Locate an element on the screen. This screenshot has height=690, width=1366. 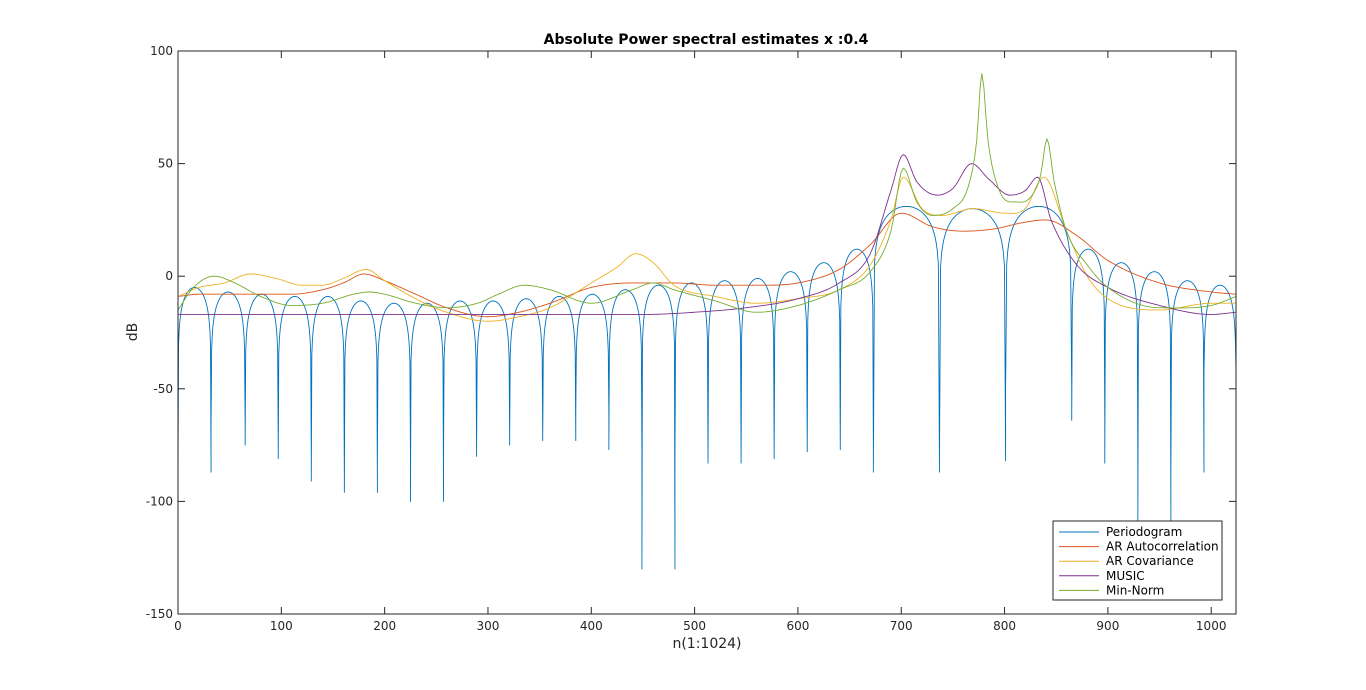
legend-label-min-norm: Min-Norm is located at coordinates (1135, 590).